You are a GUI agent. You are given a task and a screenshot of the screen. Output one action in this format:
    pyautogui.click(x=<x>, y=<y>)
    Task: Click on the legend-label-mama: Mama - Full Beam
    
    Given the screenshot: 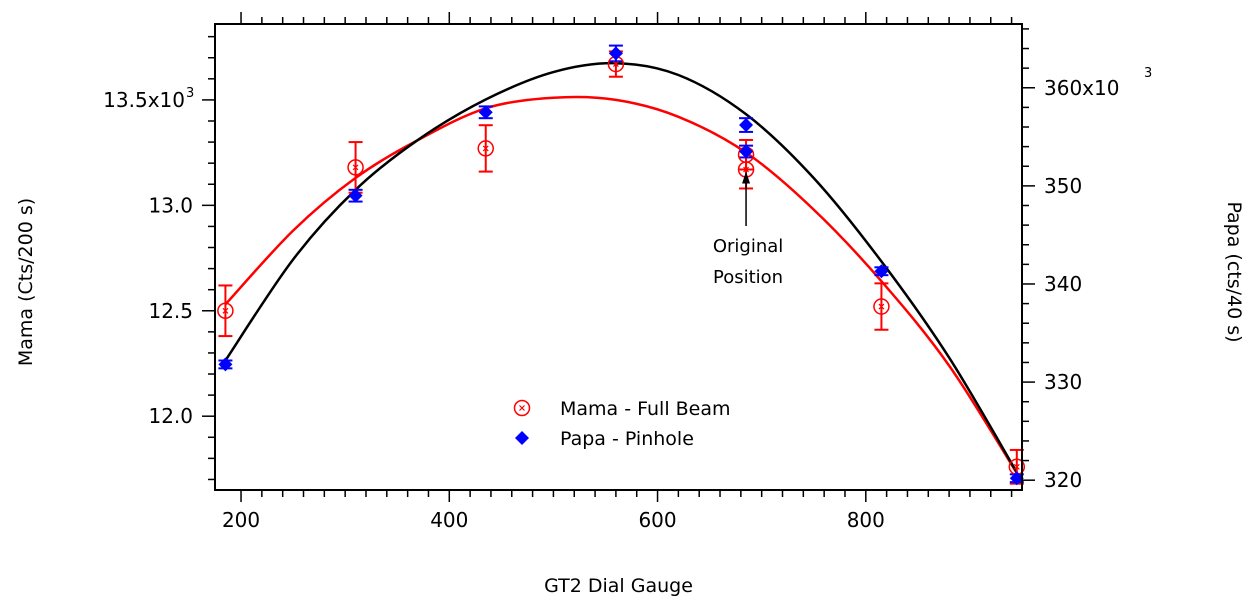 What is the action you would take?
    pyautogui.click(x=645, y=409)
    